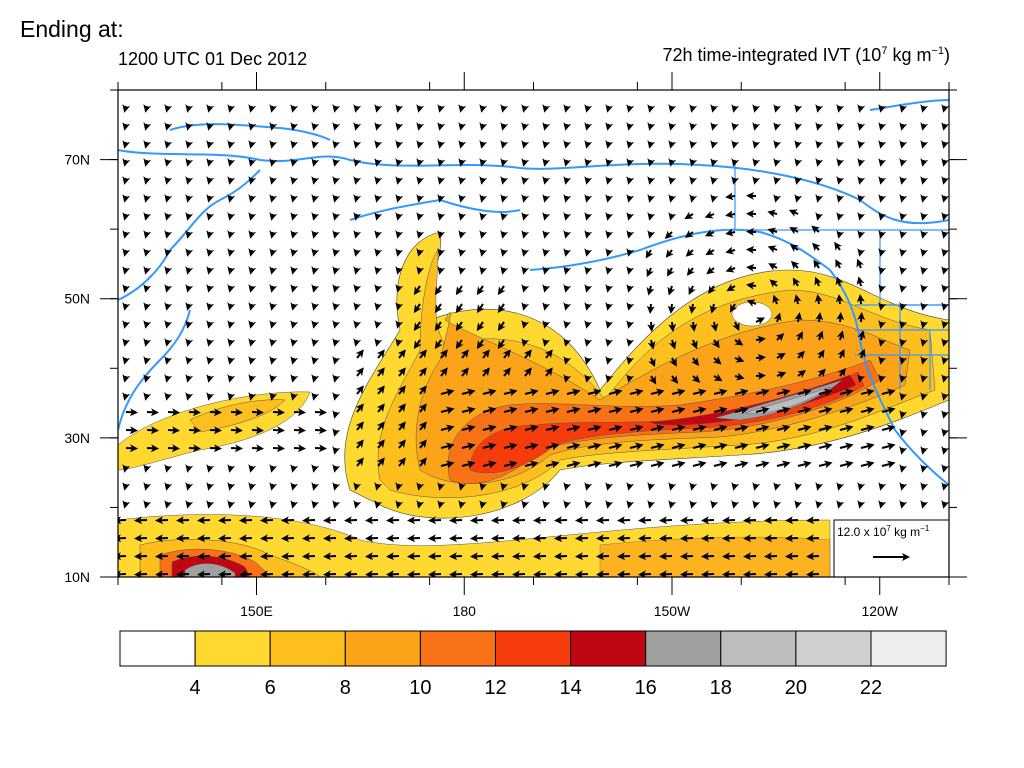 Image resolution: width=1024 pixels, height=768 pixels. What do you see at coordinates (883, 531) in the screenshot?
I see `reference-vector-label: 12.0 x 107 kg m−1` at bounding box center [883, 531].